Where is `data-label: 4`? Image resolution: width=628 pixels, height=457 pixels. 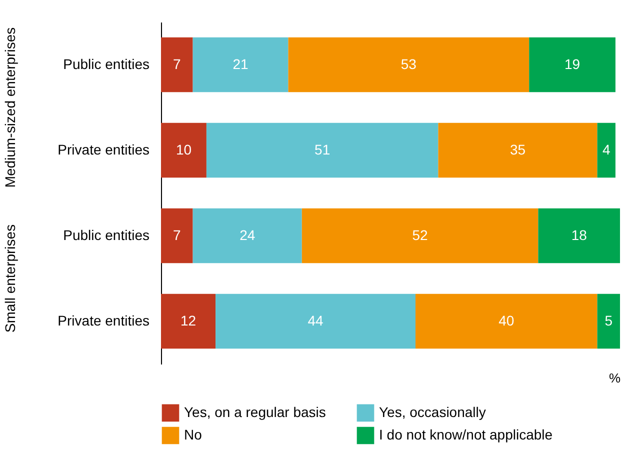 data-label: 4 is located at coordinates (606, 149).